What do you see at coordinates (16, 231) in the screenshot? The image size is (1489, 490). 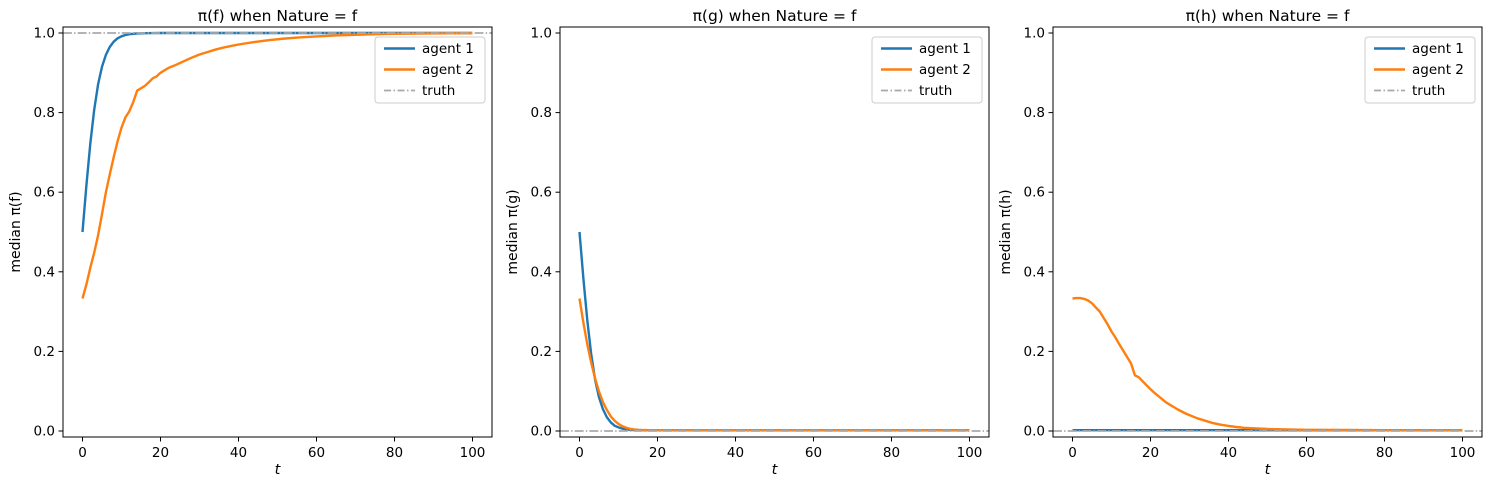 I see `y-axis-label: median π(f)` at bounding box center [16, 231].